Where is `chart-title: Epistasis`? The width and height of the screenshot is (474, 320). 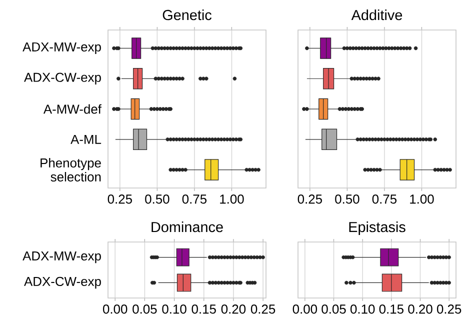 chart-title: Epistasis is located at coordinates (377, 229).